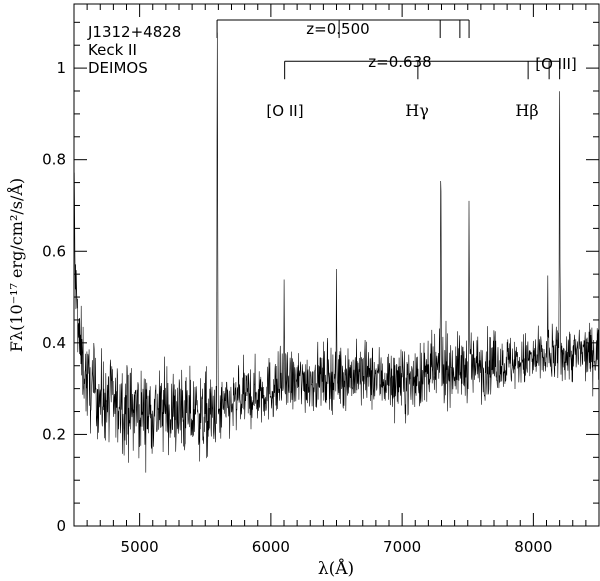 The width and height of the screenshot is (600, 581). I want to click on info-line-object: J1312+4828, so click(134, 32).